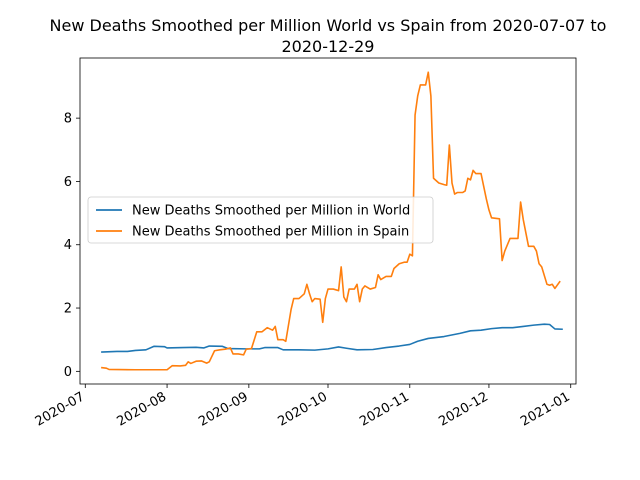 The width and height of the screenshot is (640, 480). Describe the element at coordinates (68, 245) in the screenshot. I see `y-tick-label: 4` at that location.